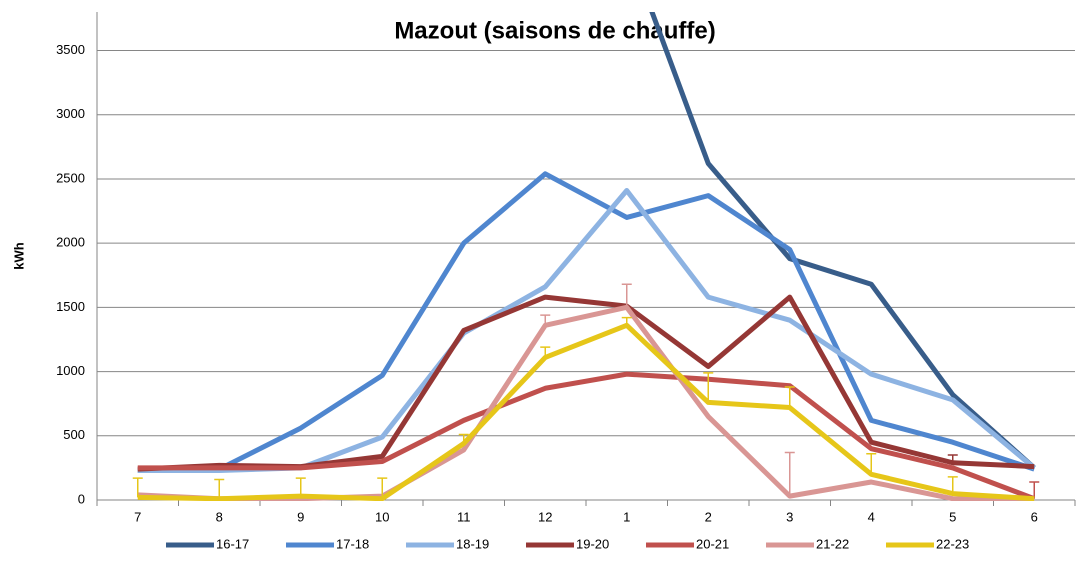 This screenshot has width=1089, height=587. Describe the element at coordinates (952, 543) in the screenshot. I see `legend-label: 22-23` at that location.